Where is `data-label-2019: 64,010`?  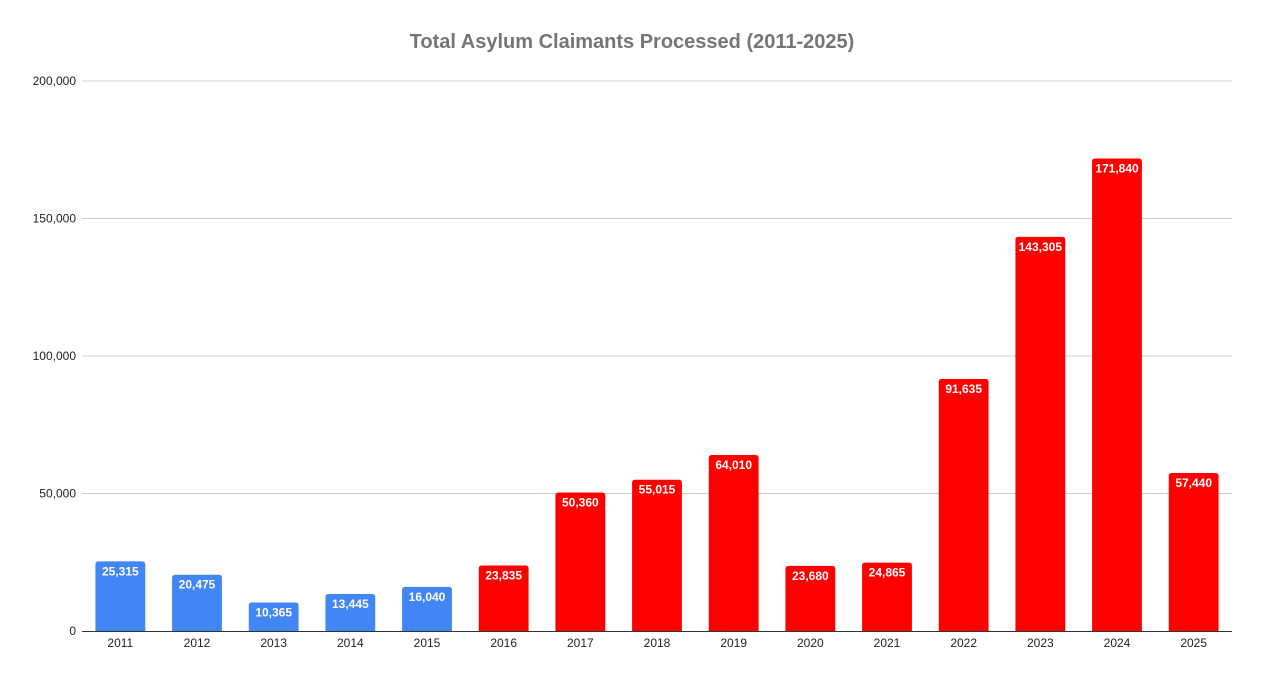 data-label-2019: 64,010 is located at coordinates (733, 465).